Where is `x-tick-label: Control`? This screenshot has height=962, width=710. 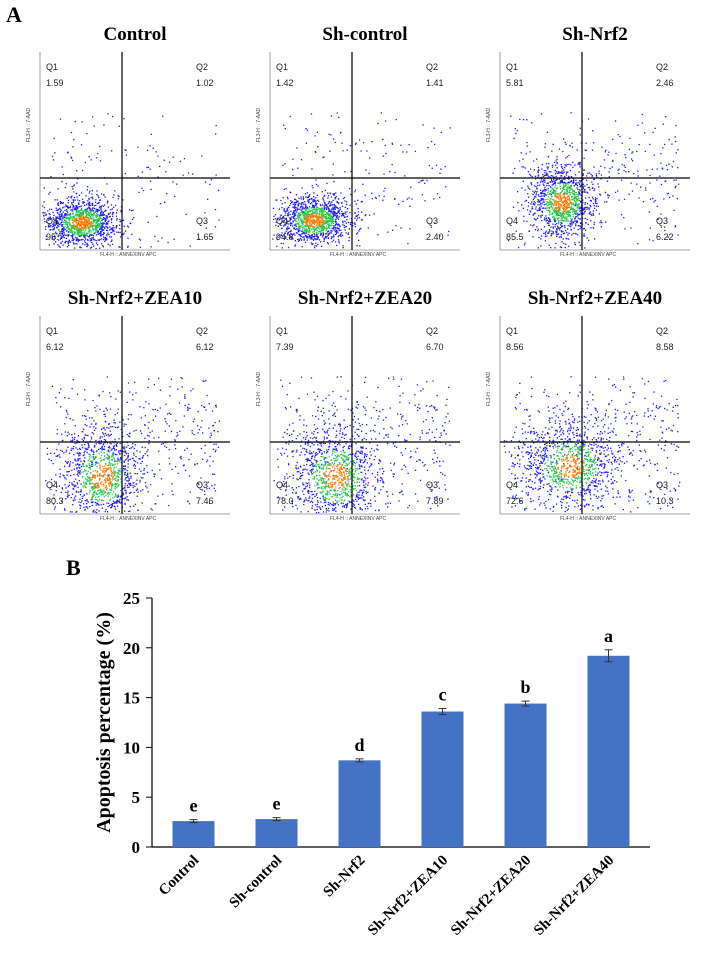 x-tick-label: Control is located at coordinates (179, 876).